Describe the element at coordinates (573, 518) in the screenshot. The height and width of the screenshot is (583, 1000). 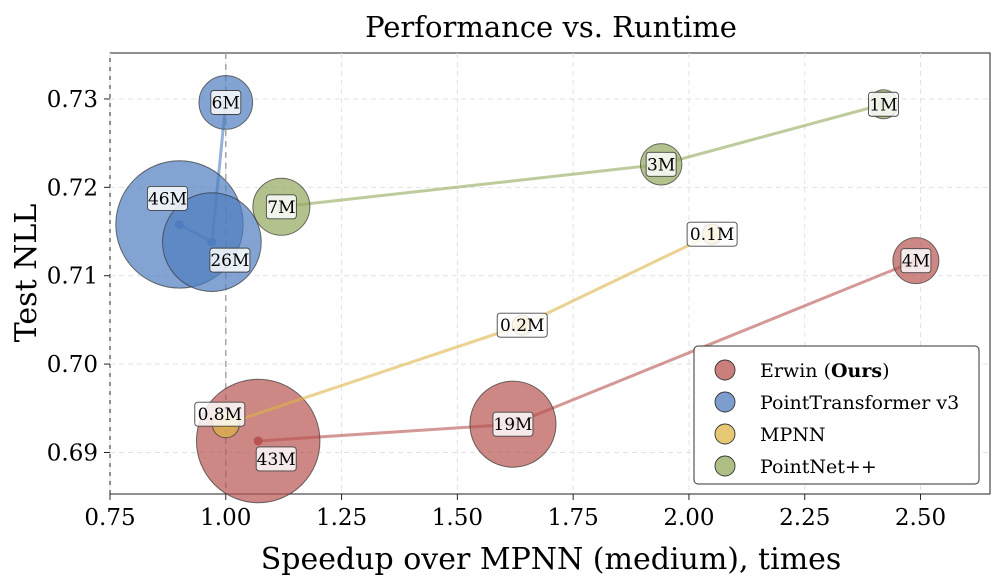
I see `x-tick-label: 1.75` at that location.